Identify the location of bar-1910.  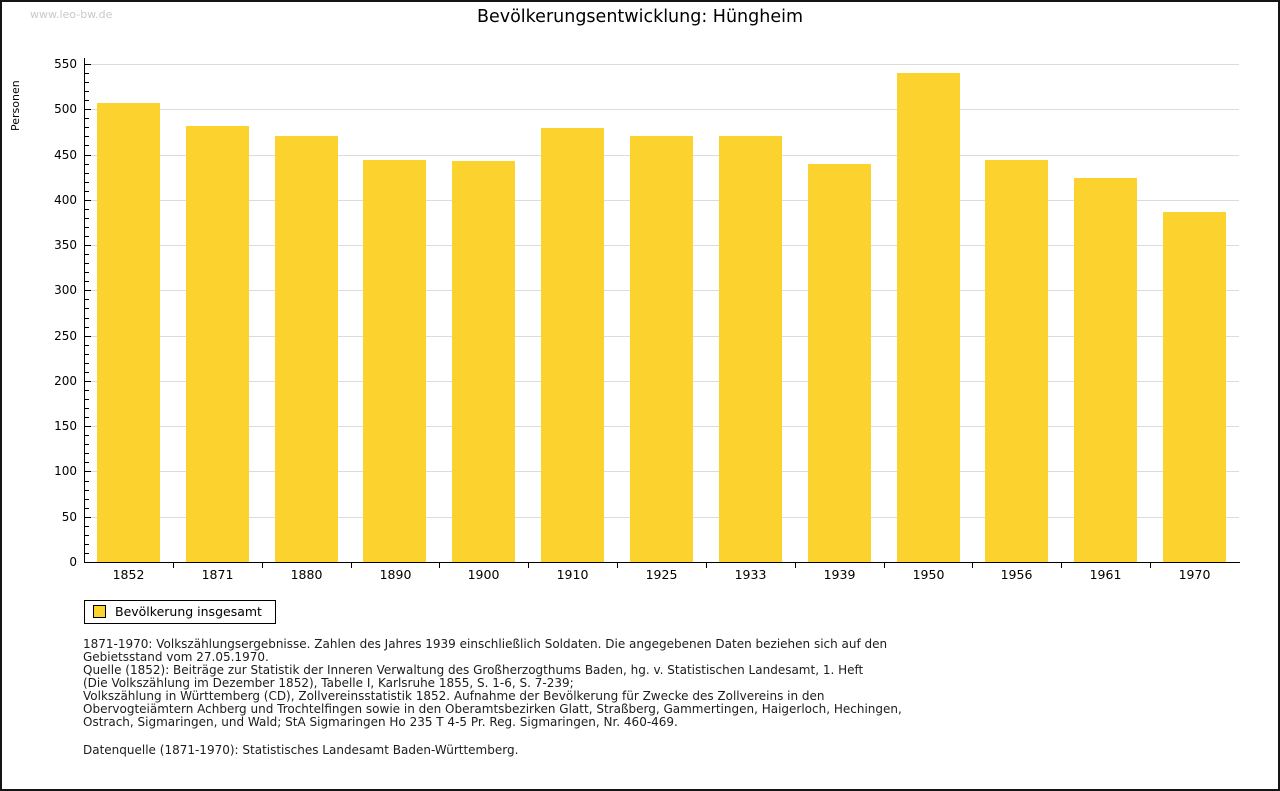
(572, 345).